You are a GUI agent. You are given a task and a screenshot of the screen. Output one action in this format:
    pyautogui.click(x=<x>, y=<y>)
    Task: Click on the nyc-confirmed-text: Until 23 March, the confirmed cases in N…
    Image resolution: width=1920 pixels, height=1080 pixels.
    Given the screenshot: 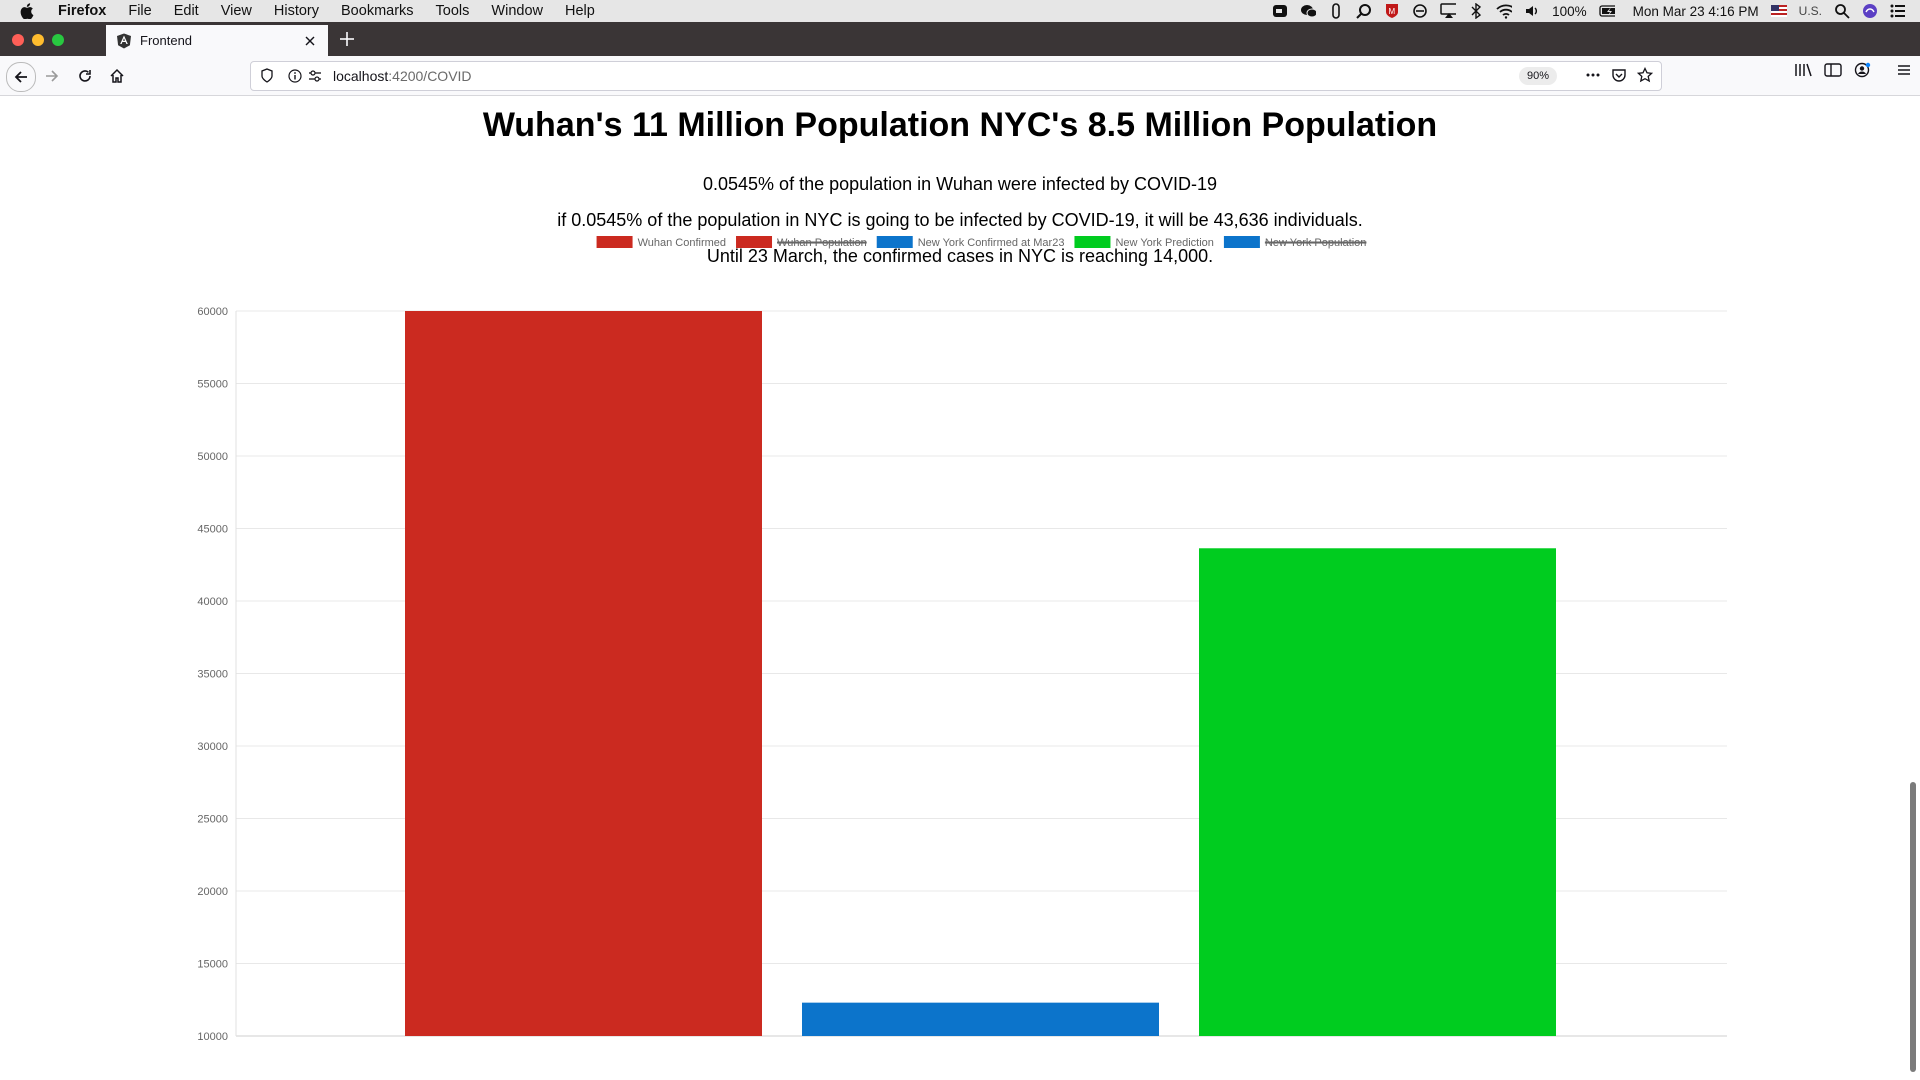 What is the action you would take?
    pyautogui.click(x=960, y=256)
    